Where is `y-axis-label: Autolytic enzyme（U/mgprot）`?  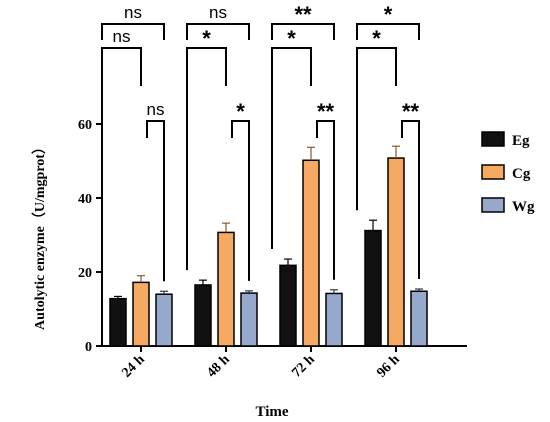 y-axis-label: Autolytic enzyme（U/mgprot） is located at coordinates (40, 235).